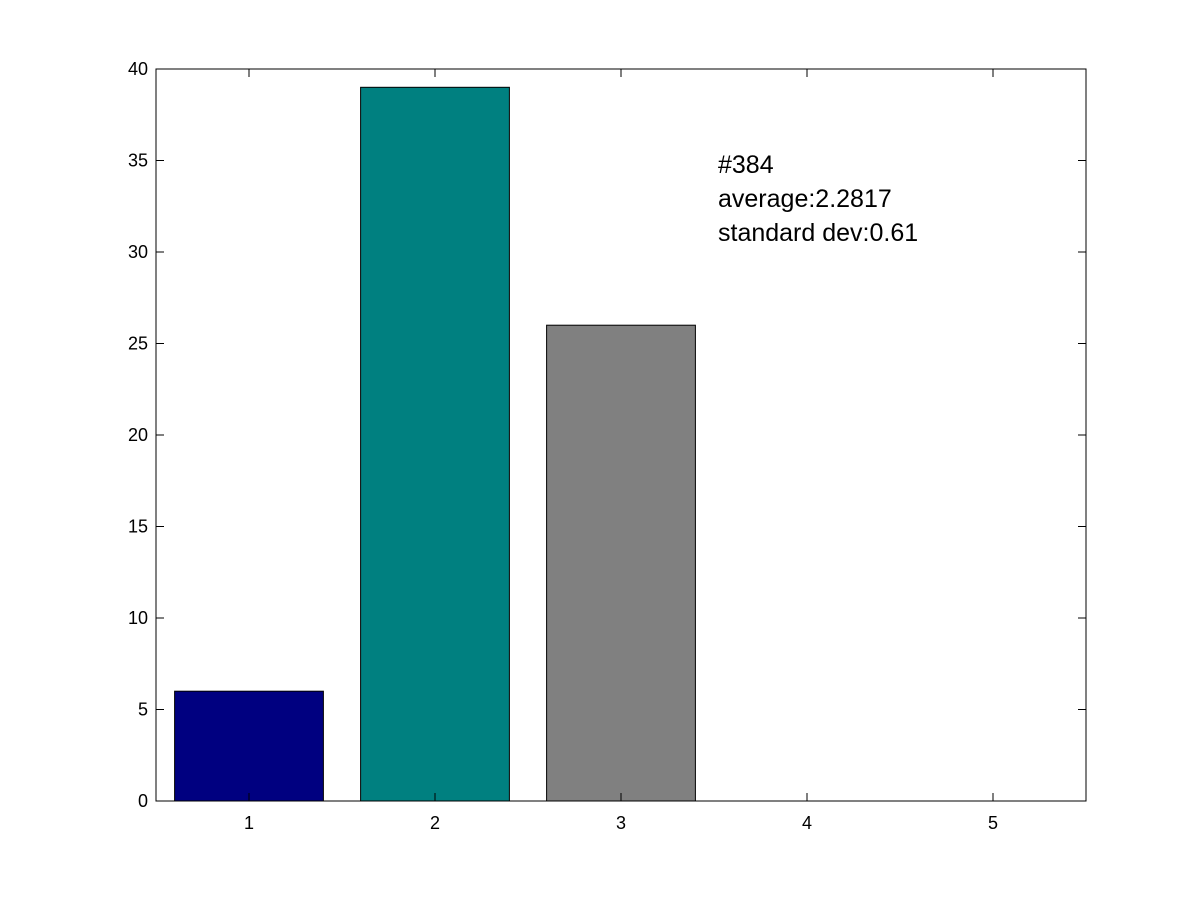  I want to click on y-tick-label-5: 5, so click(143, 710).